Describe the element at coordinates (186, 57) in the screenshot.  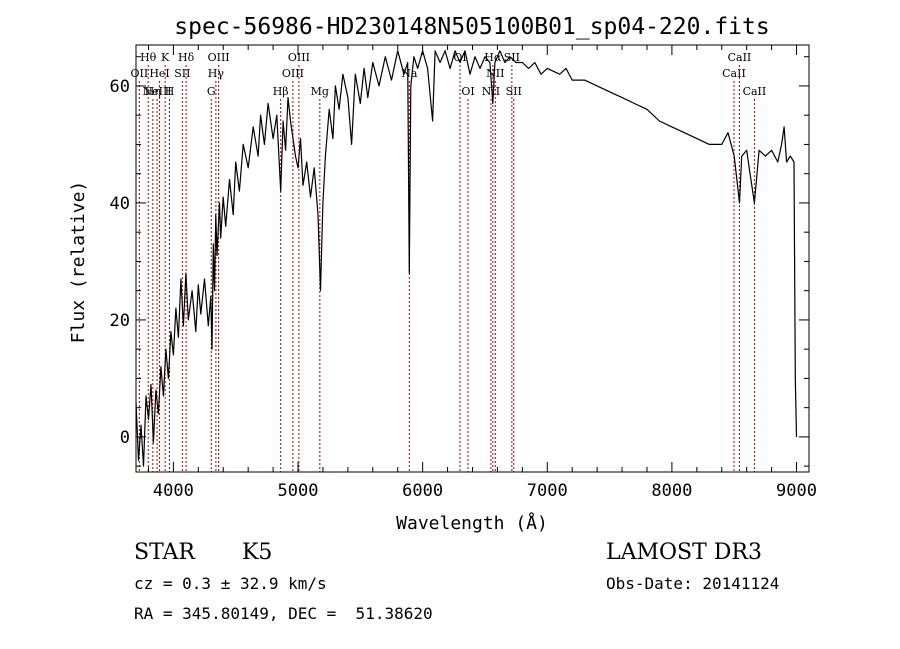
I see `line-label: Hδ` at that location.